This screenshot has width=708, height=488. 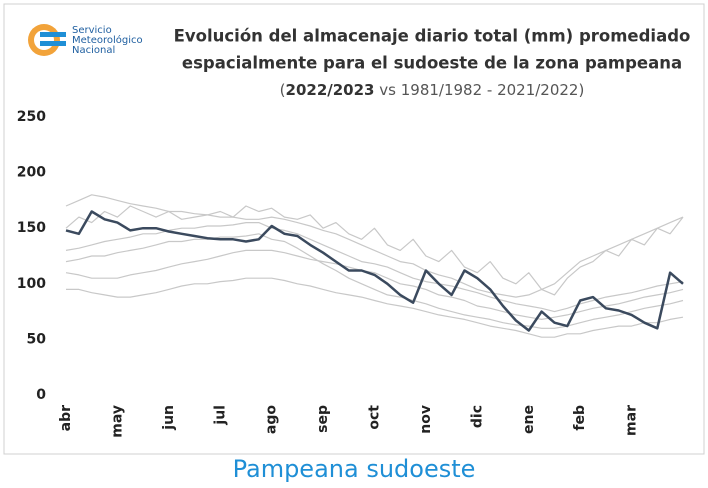 What do you see at coordinates (323, 419) in the screenshot?
I see `x-tick-label: sep` at bounding box center [323, 419].